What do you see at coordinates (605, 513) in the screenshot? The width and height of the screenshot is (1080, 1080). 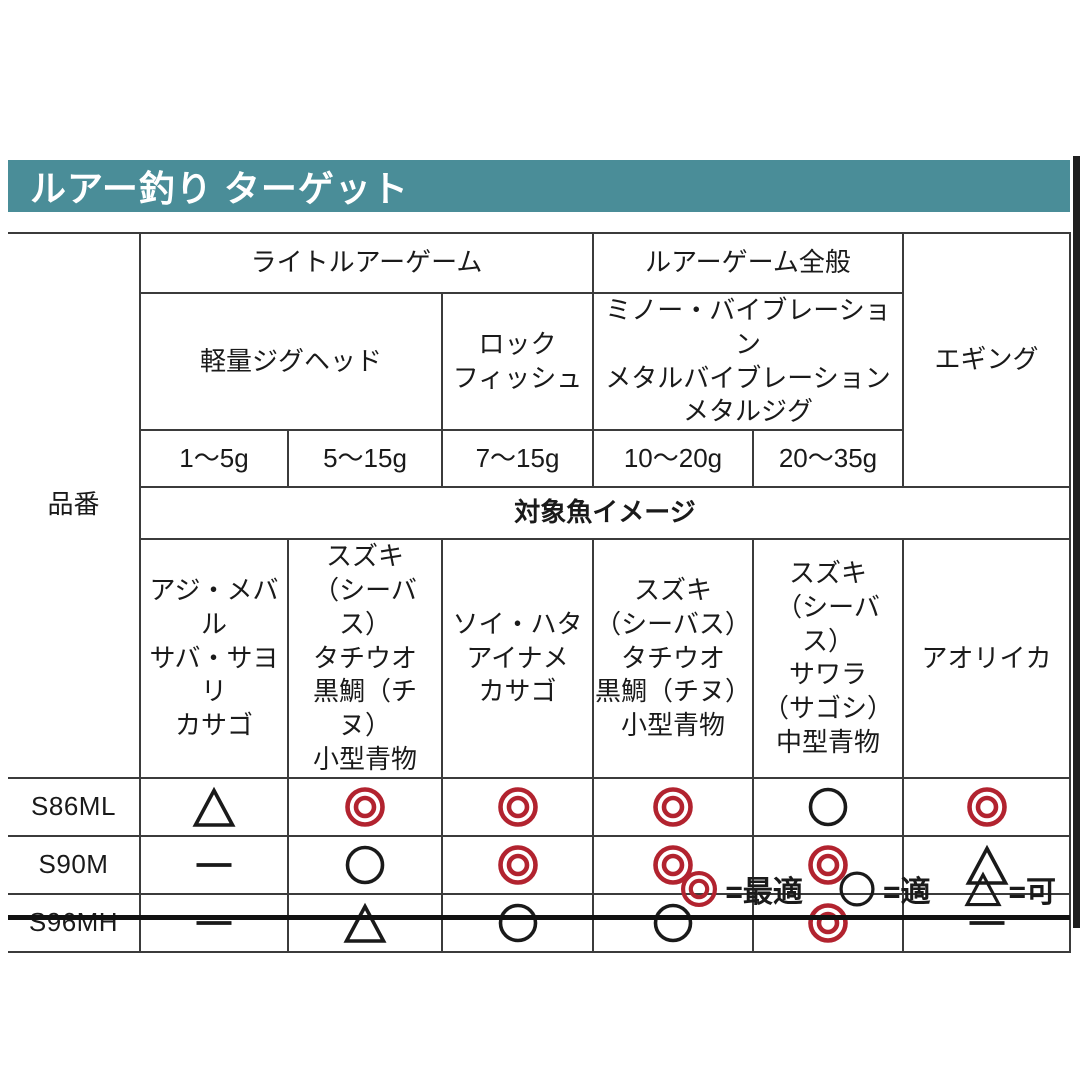 I see `target-fish-banner: 対象魚イメージ` at bounding box center [605, 513].